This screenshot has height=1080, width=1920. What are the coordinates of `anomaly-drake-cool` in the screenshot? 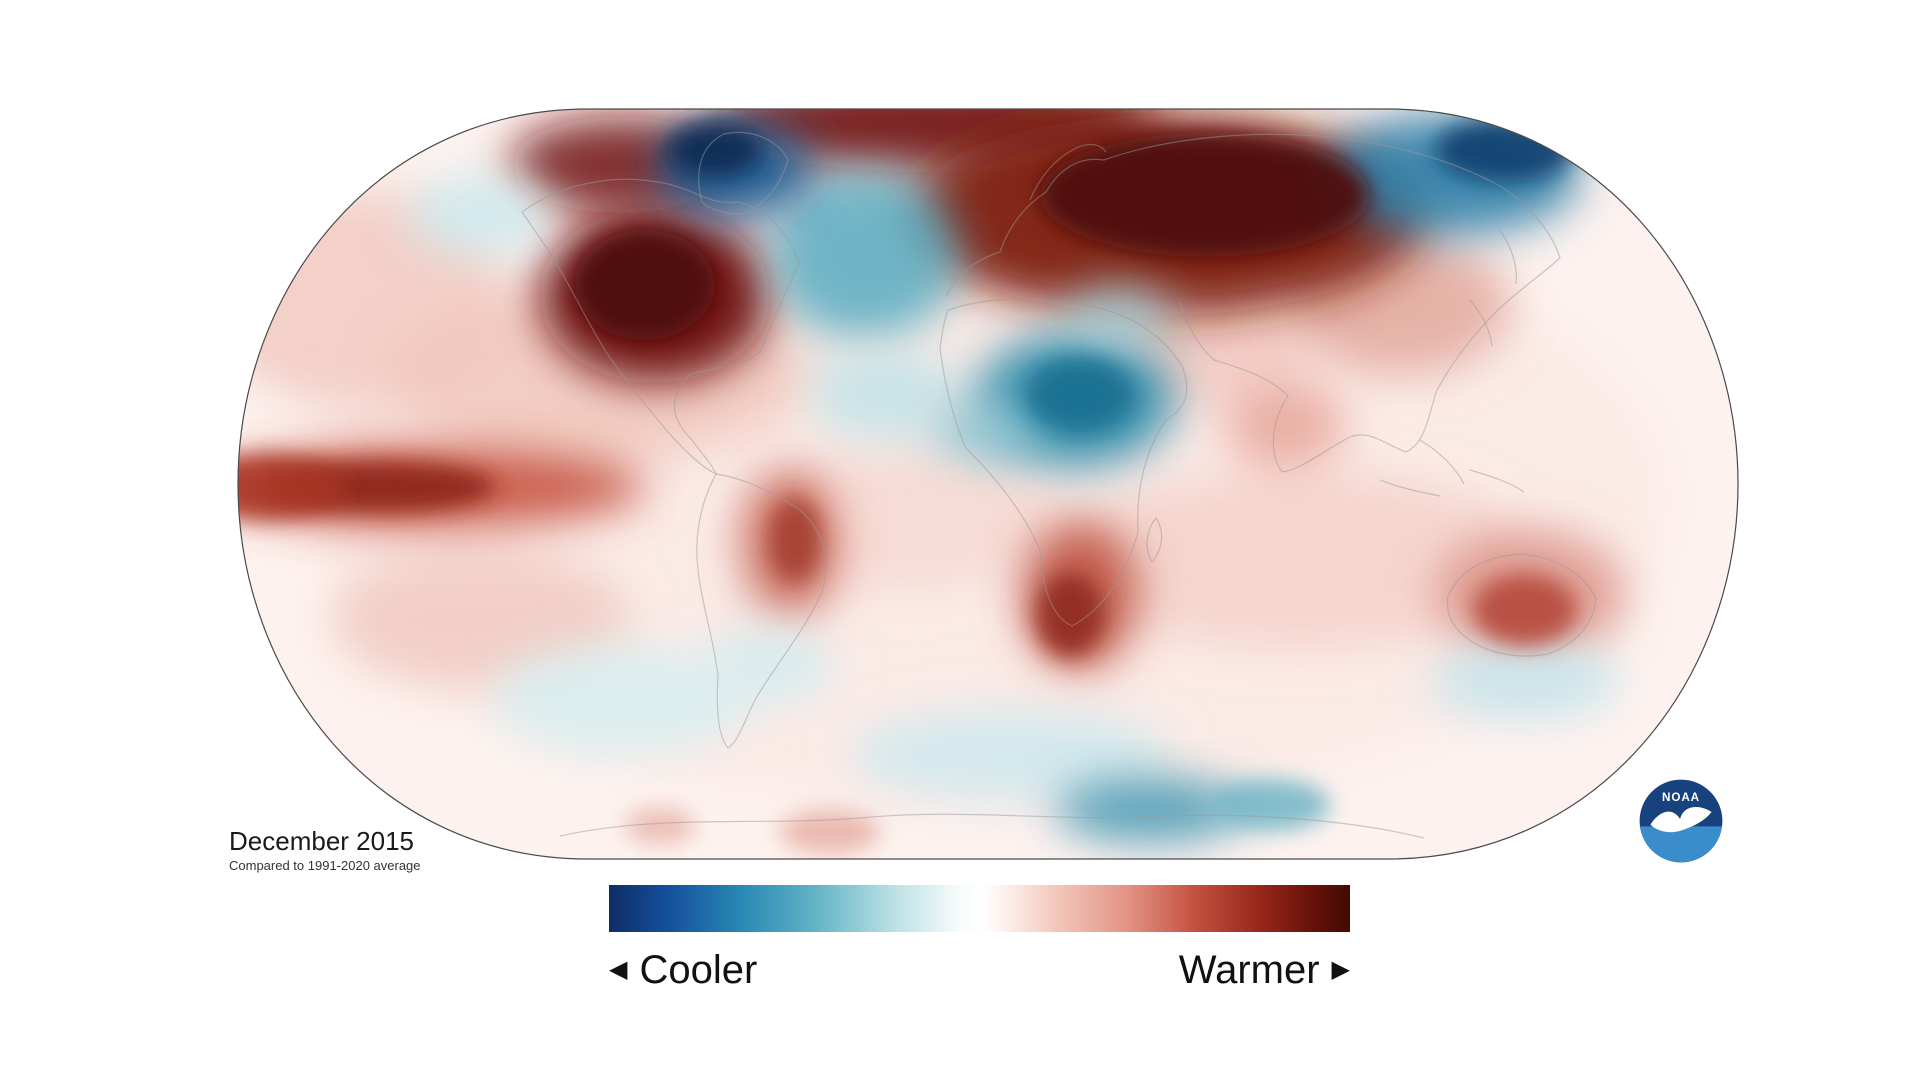 It's located at (770, 665).